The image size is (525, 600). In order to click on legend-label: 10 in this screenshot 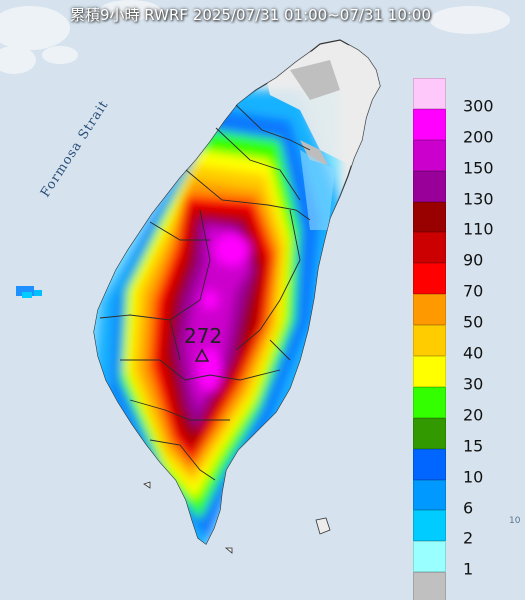, I will do `click(473, 477)`.